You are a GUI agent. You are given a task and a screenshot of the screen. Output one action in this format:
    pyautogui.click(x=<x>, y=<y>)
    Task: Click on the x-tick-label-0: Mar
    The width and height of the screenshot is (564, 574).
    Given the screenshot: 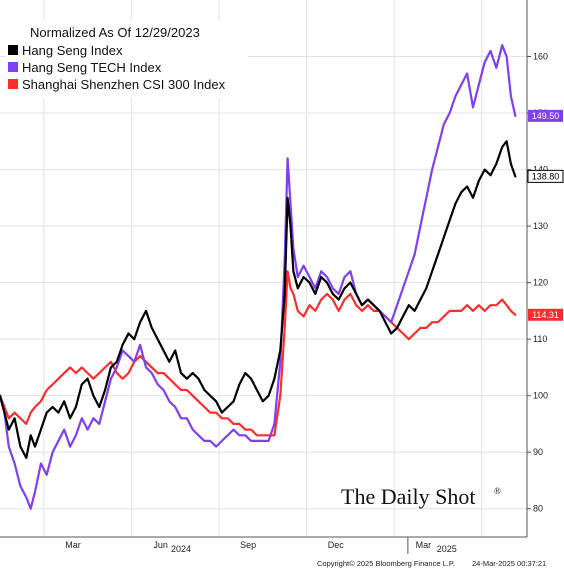 What is the action you would take?
    pyautogui.click(x=73, y=545)
    